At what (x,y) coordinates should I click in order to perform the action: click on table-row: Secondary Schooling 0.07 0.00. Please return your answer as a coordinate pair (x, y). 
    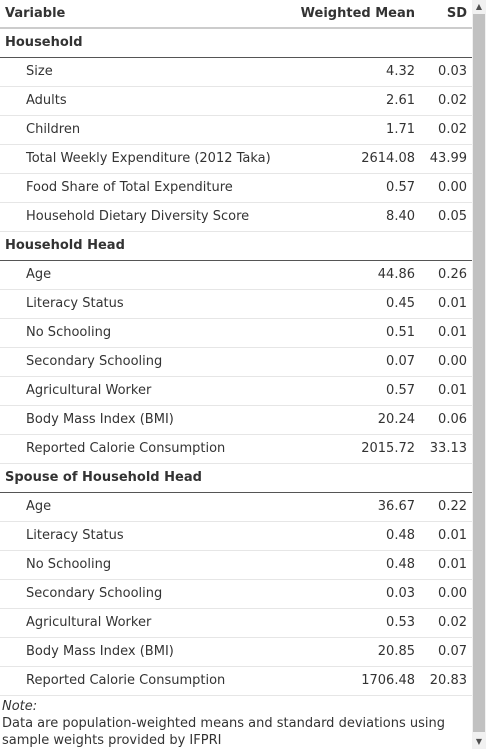
    Looking at the image, I should click on (236, 362).